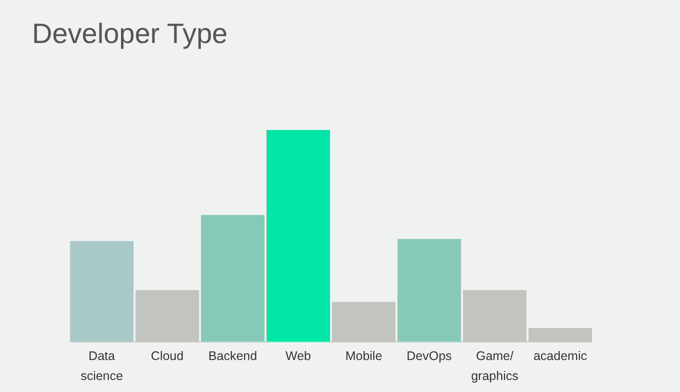 The image size is (680, 392). What do you see at coordinates (101, 366) in the screenshot?
I see `x-tick-label: Data science` at bounding box center [101, 366].